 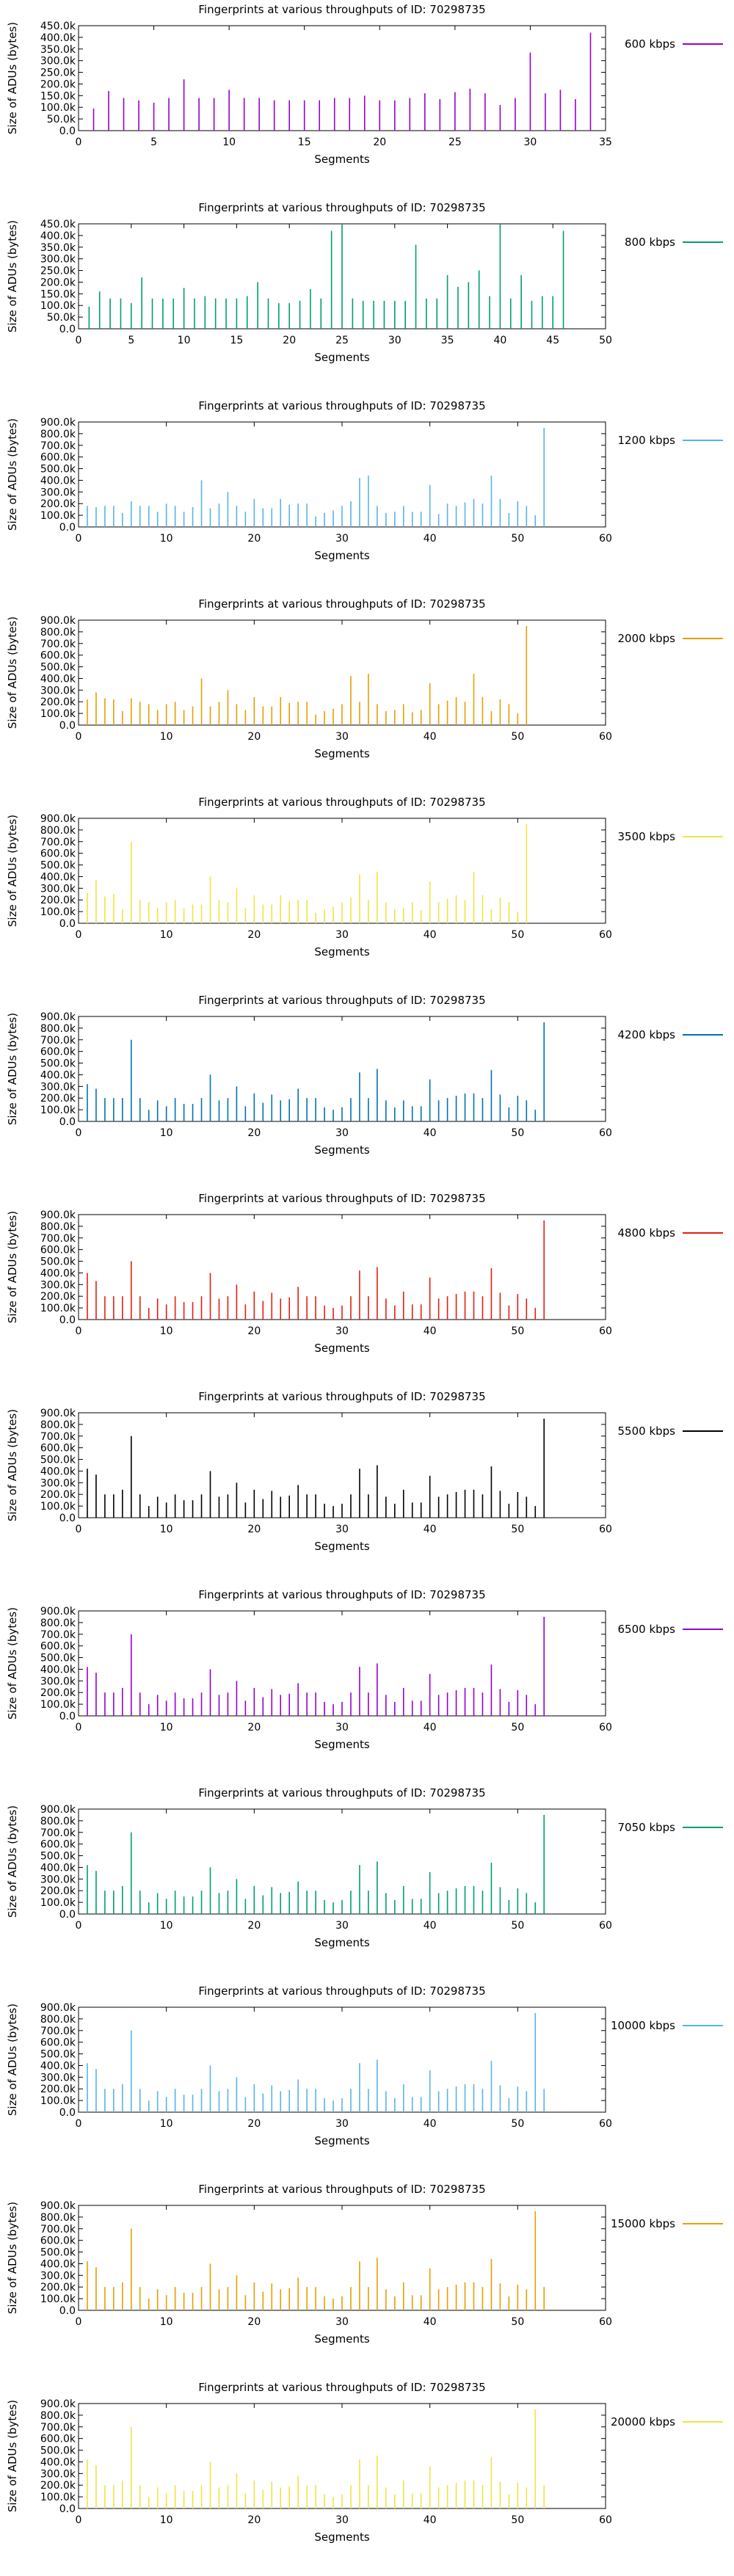 I want to click on x-tick-label: 25, so click(x=455, y=142).